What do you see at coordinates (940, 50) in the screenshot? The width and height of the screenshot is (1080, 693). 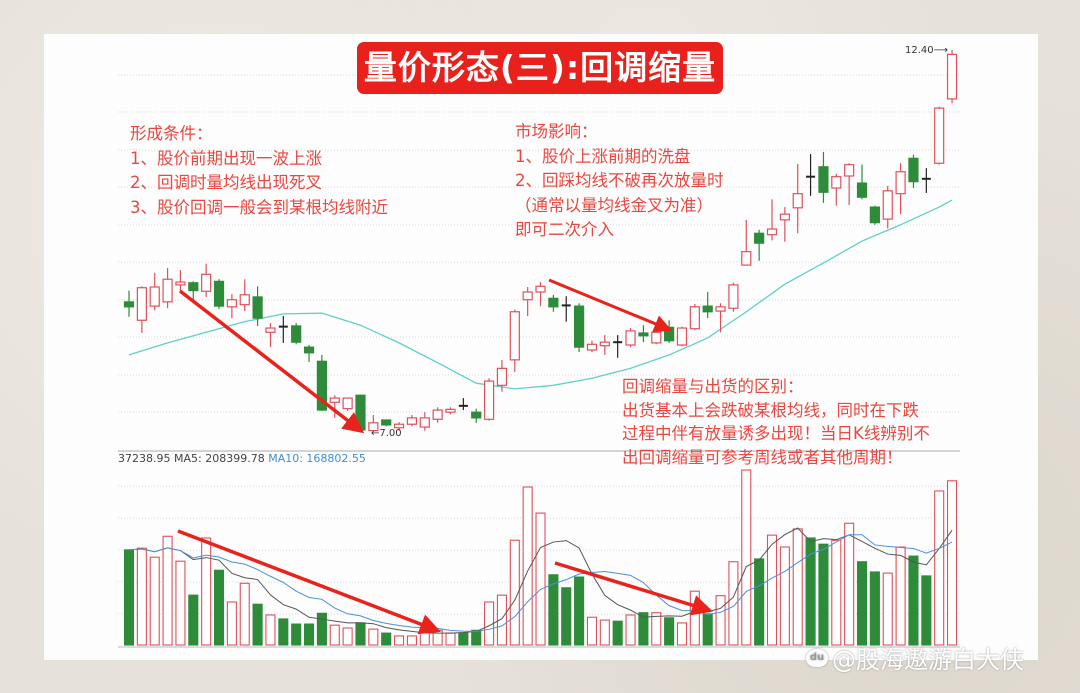 I see `arrow-right-icon: ⟶` at bounding box center [940, 50].